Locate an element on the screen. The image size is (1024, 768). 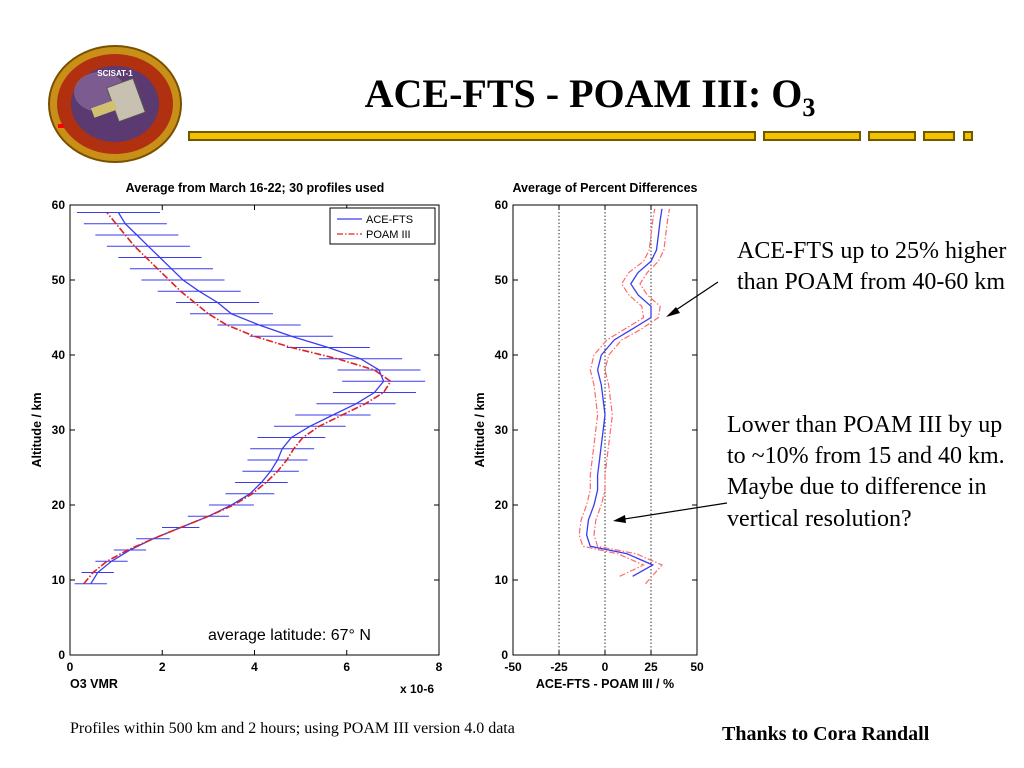
left-x-multiplier: x 10-6 is located at coordinates (417, 689).